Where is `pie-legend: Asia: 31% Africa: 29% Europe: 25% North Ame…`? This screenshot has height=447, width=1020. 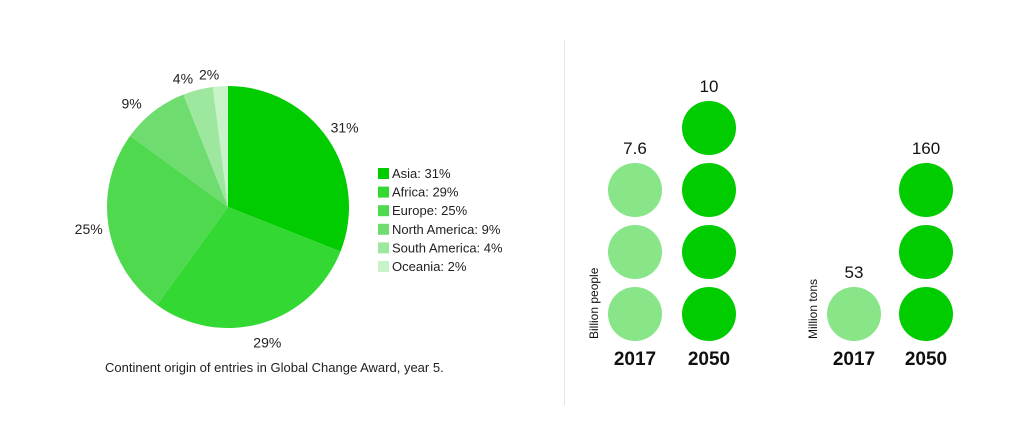
pie-legend: Asia: 31% Africa: 29% Europe: 25% North Ame… is located at coordinates (440, 220).